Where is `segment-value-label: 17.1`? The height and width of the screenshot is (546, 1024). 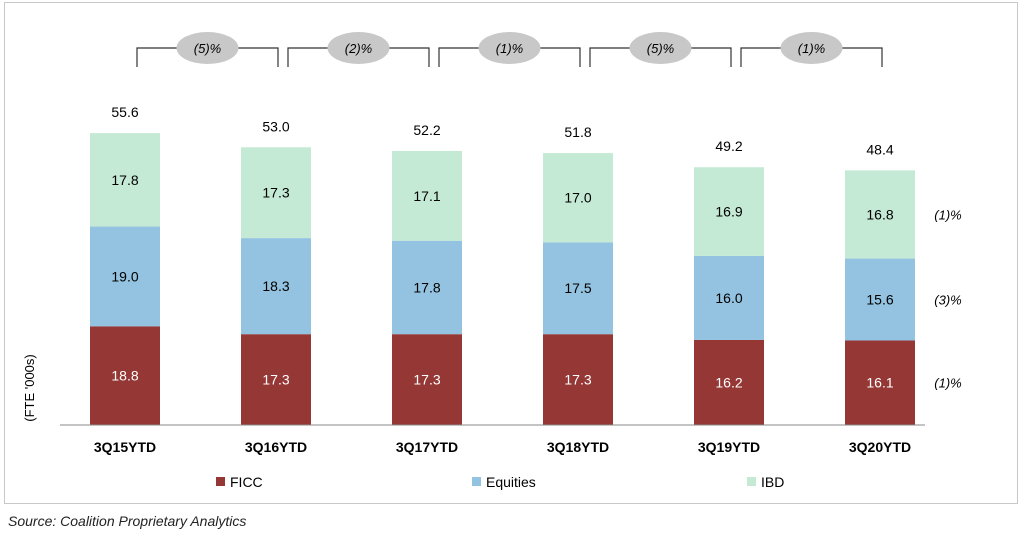
segment-value-label: 17.1 is located at coordinates (426, 196).